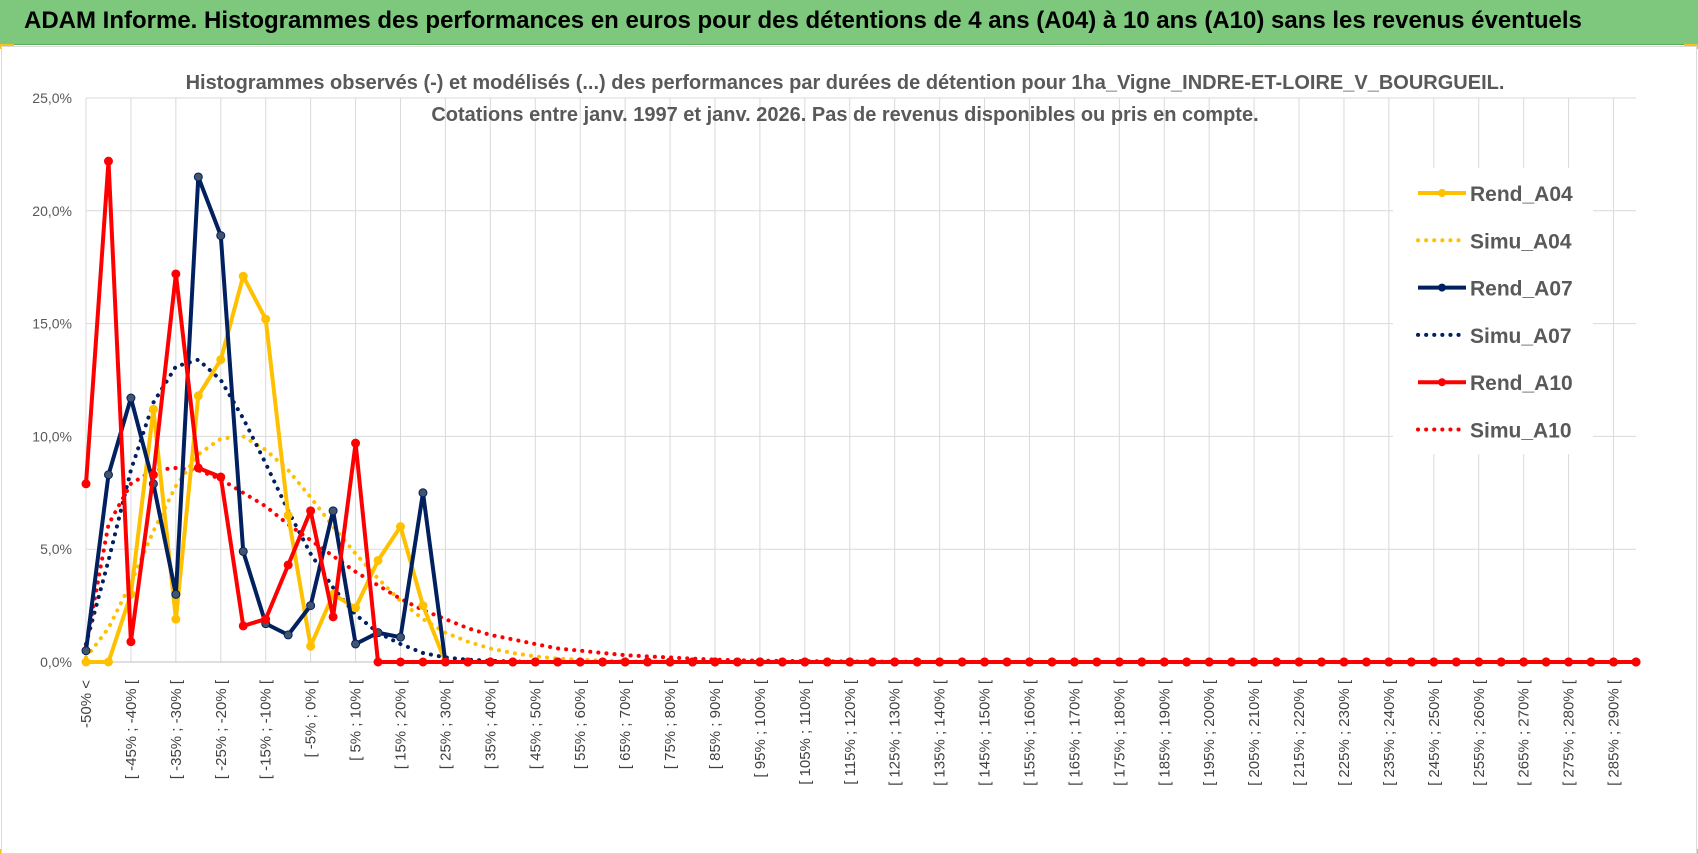 The image size is (1698, 854). What do you see at coordinates (535, 724) in the screenshot?
I see `x-tick-label: [ 45% ; 50% [` at bounding box center [535, 724].